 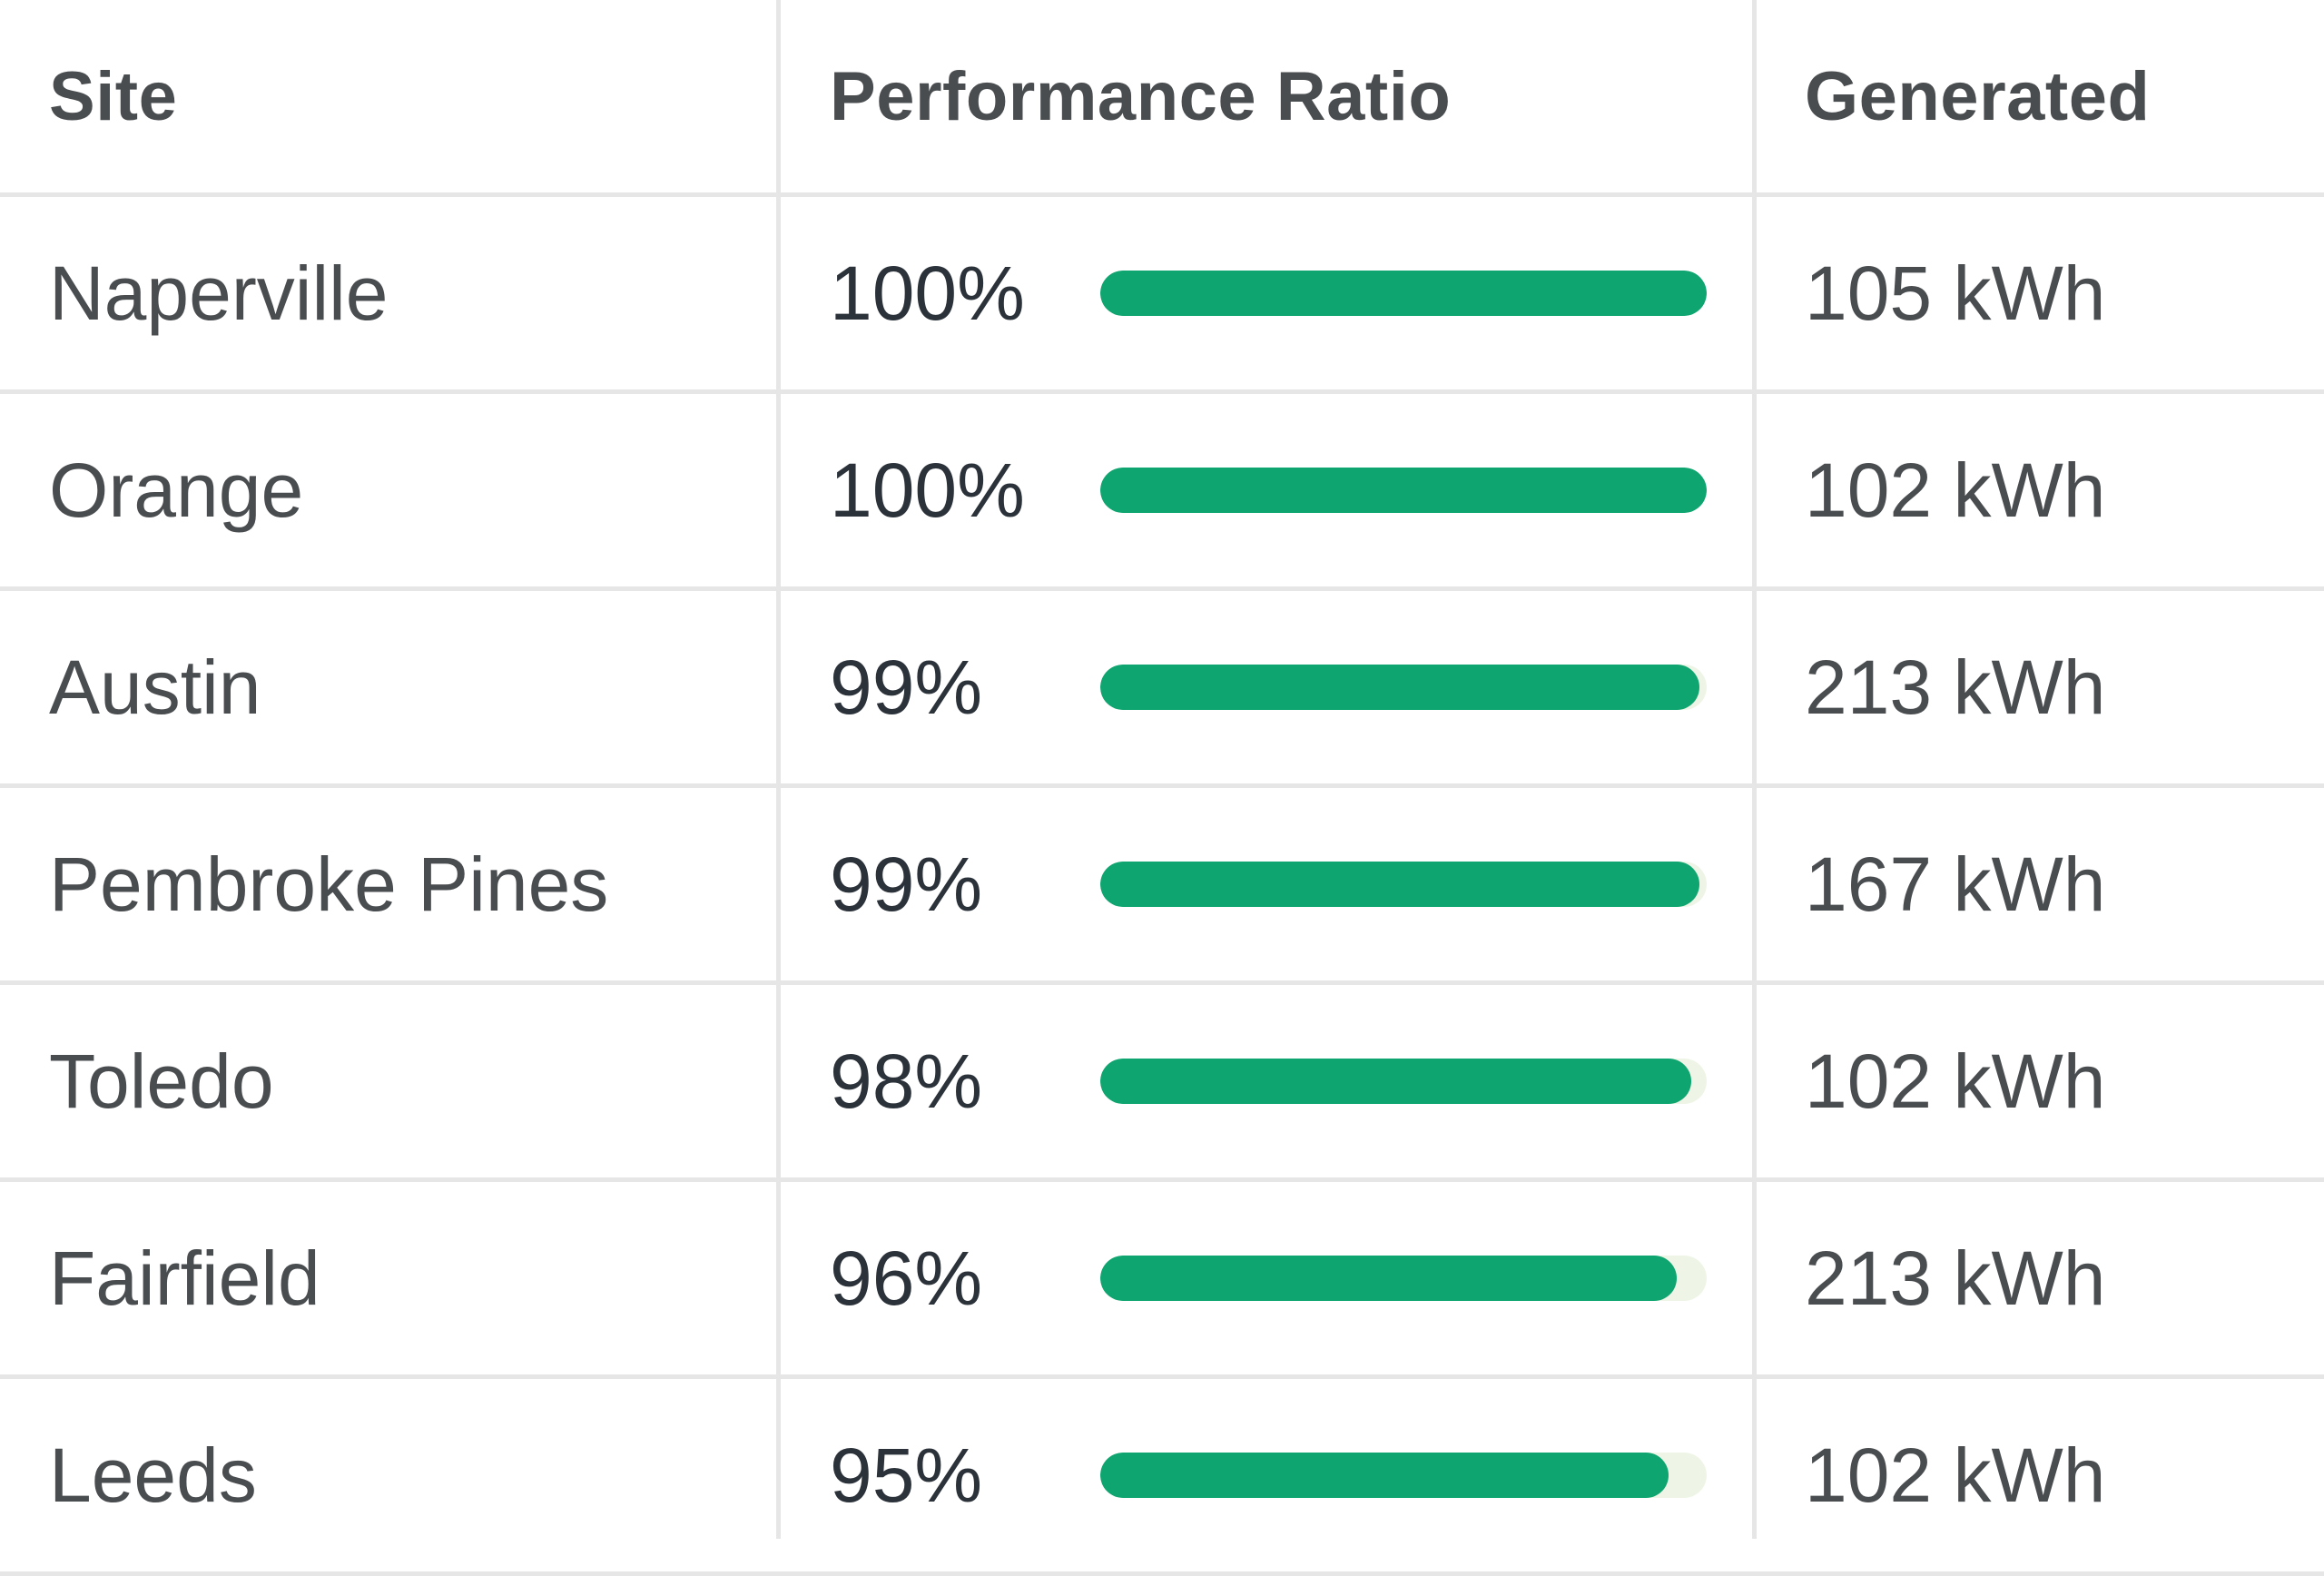 I want to click on table-row: Toledo 98% 102 kWh, so click(x=1162, y=1083).